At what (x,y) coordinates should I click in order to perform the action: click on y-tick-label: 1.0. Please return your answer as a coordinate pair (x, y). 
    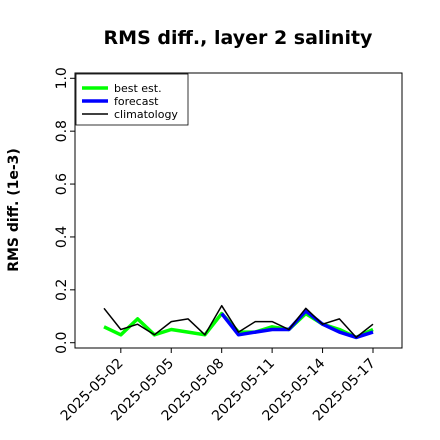
    Looking at the image, I should click on (62, 78).